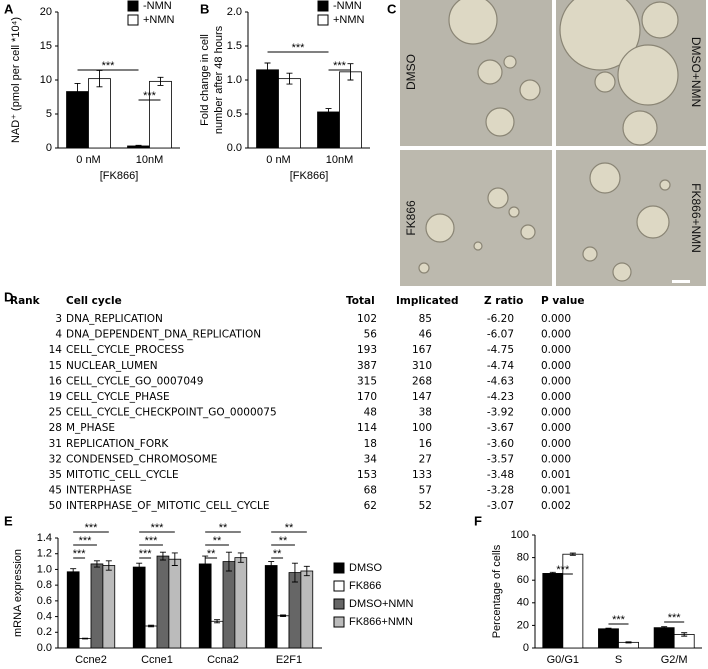  Describe the element at coordinates (234, 114) in the screenshot. I see `y-tick-label: 0.5` at that location.